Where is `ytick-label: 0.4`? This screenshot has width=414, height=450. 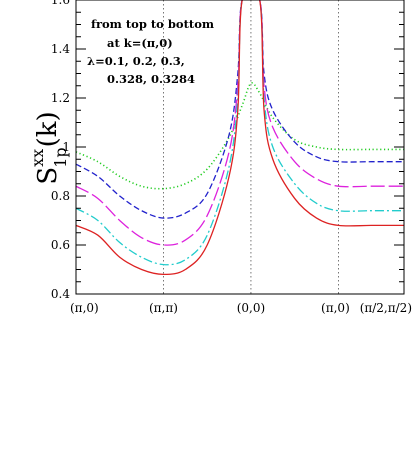
ytick-label: 0.4 is located at coordinates (60, 294).